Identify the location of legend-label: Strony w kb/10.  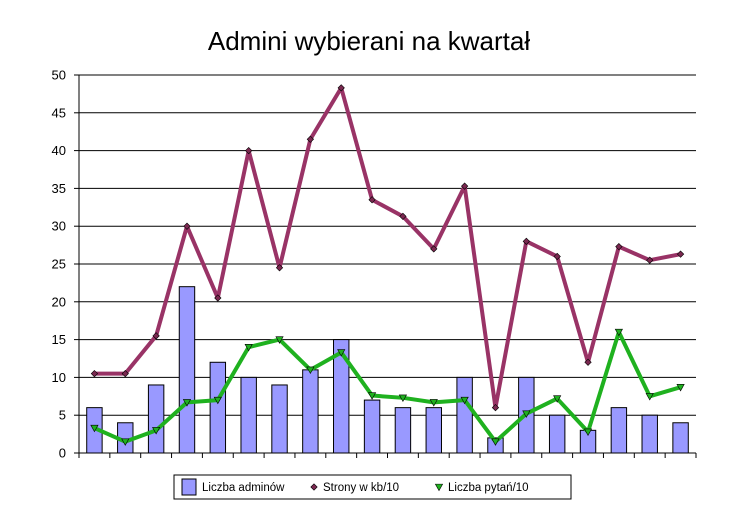
(361, 488).